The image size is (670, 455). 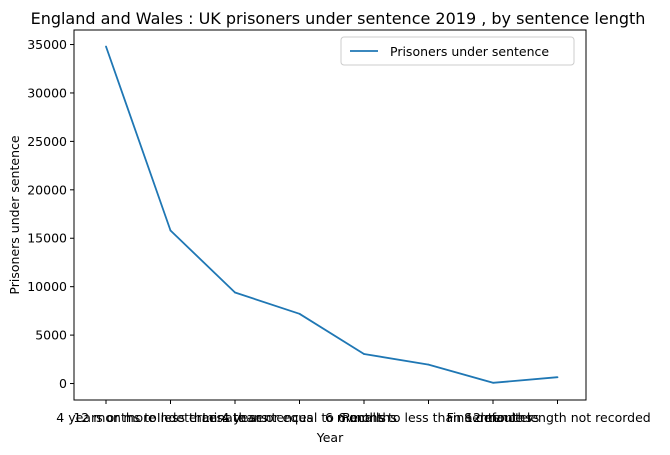 I want to click on y-tick-label: 10000, so click(x=47, y=286).